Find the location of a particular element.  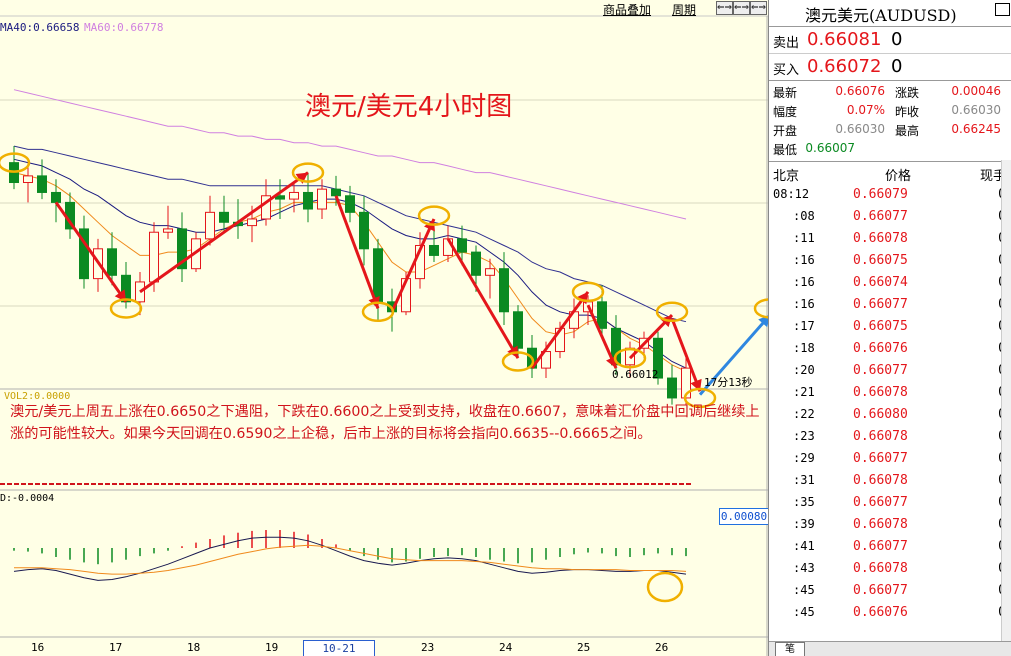

tick-row: :430.660780 is located at coordinates (890, 569).